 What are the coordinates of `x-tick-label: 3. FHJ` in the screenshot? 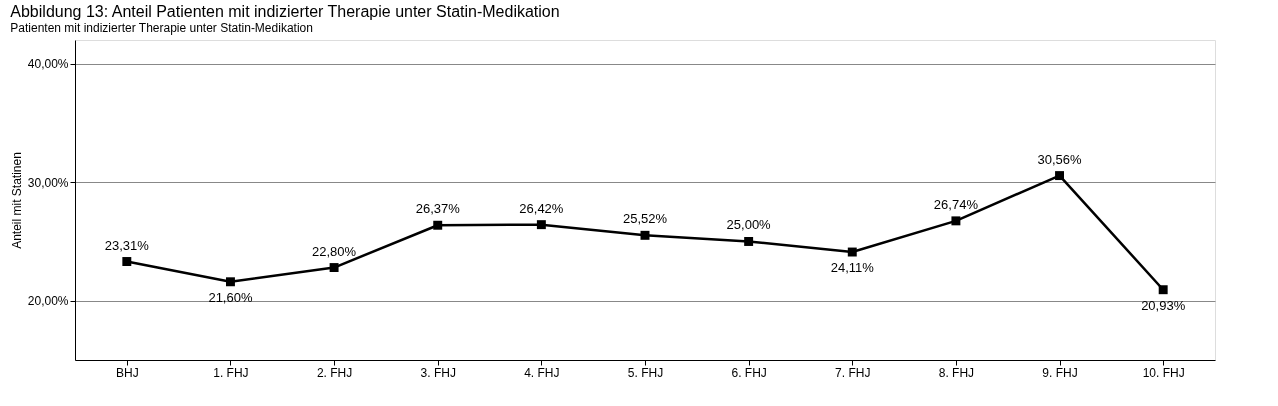 It's located at (438, 372).